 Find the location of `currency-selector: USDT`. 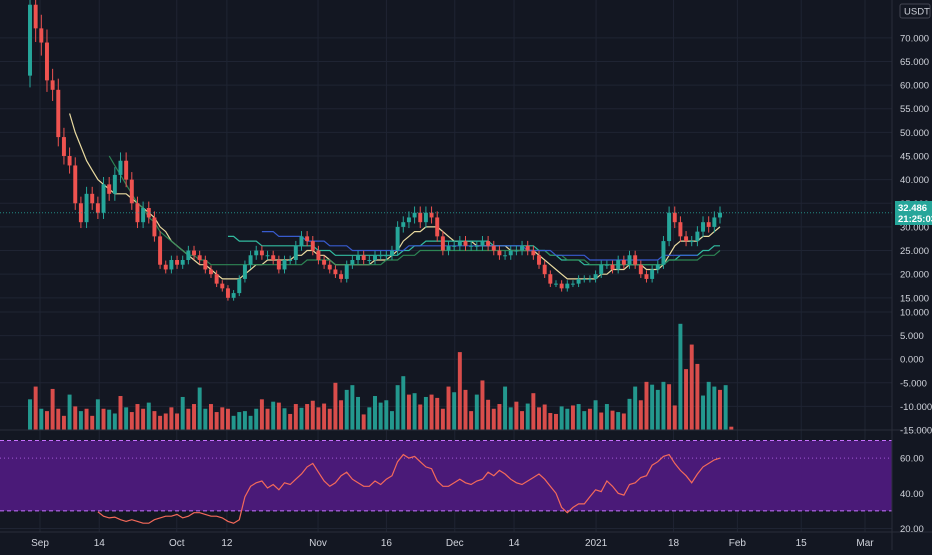

currency-selector: USDT is located at coordinates (915, 11).